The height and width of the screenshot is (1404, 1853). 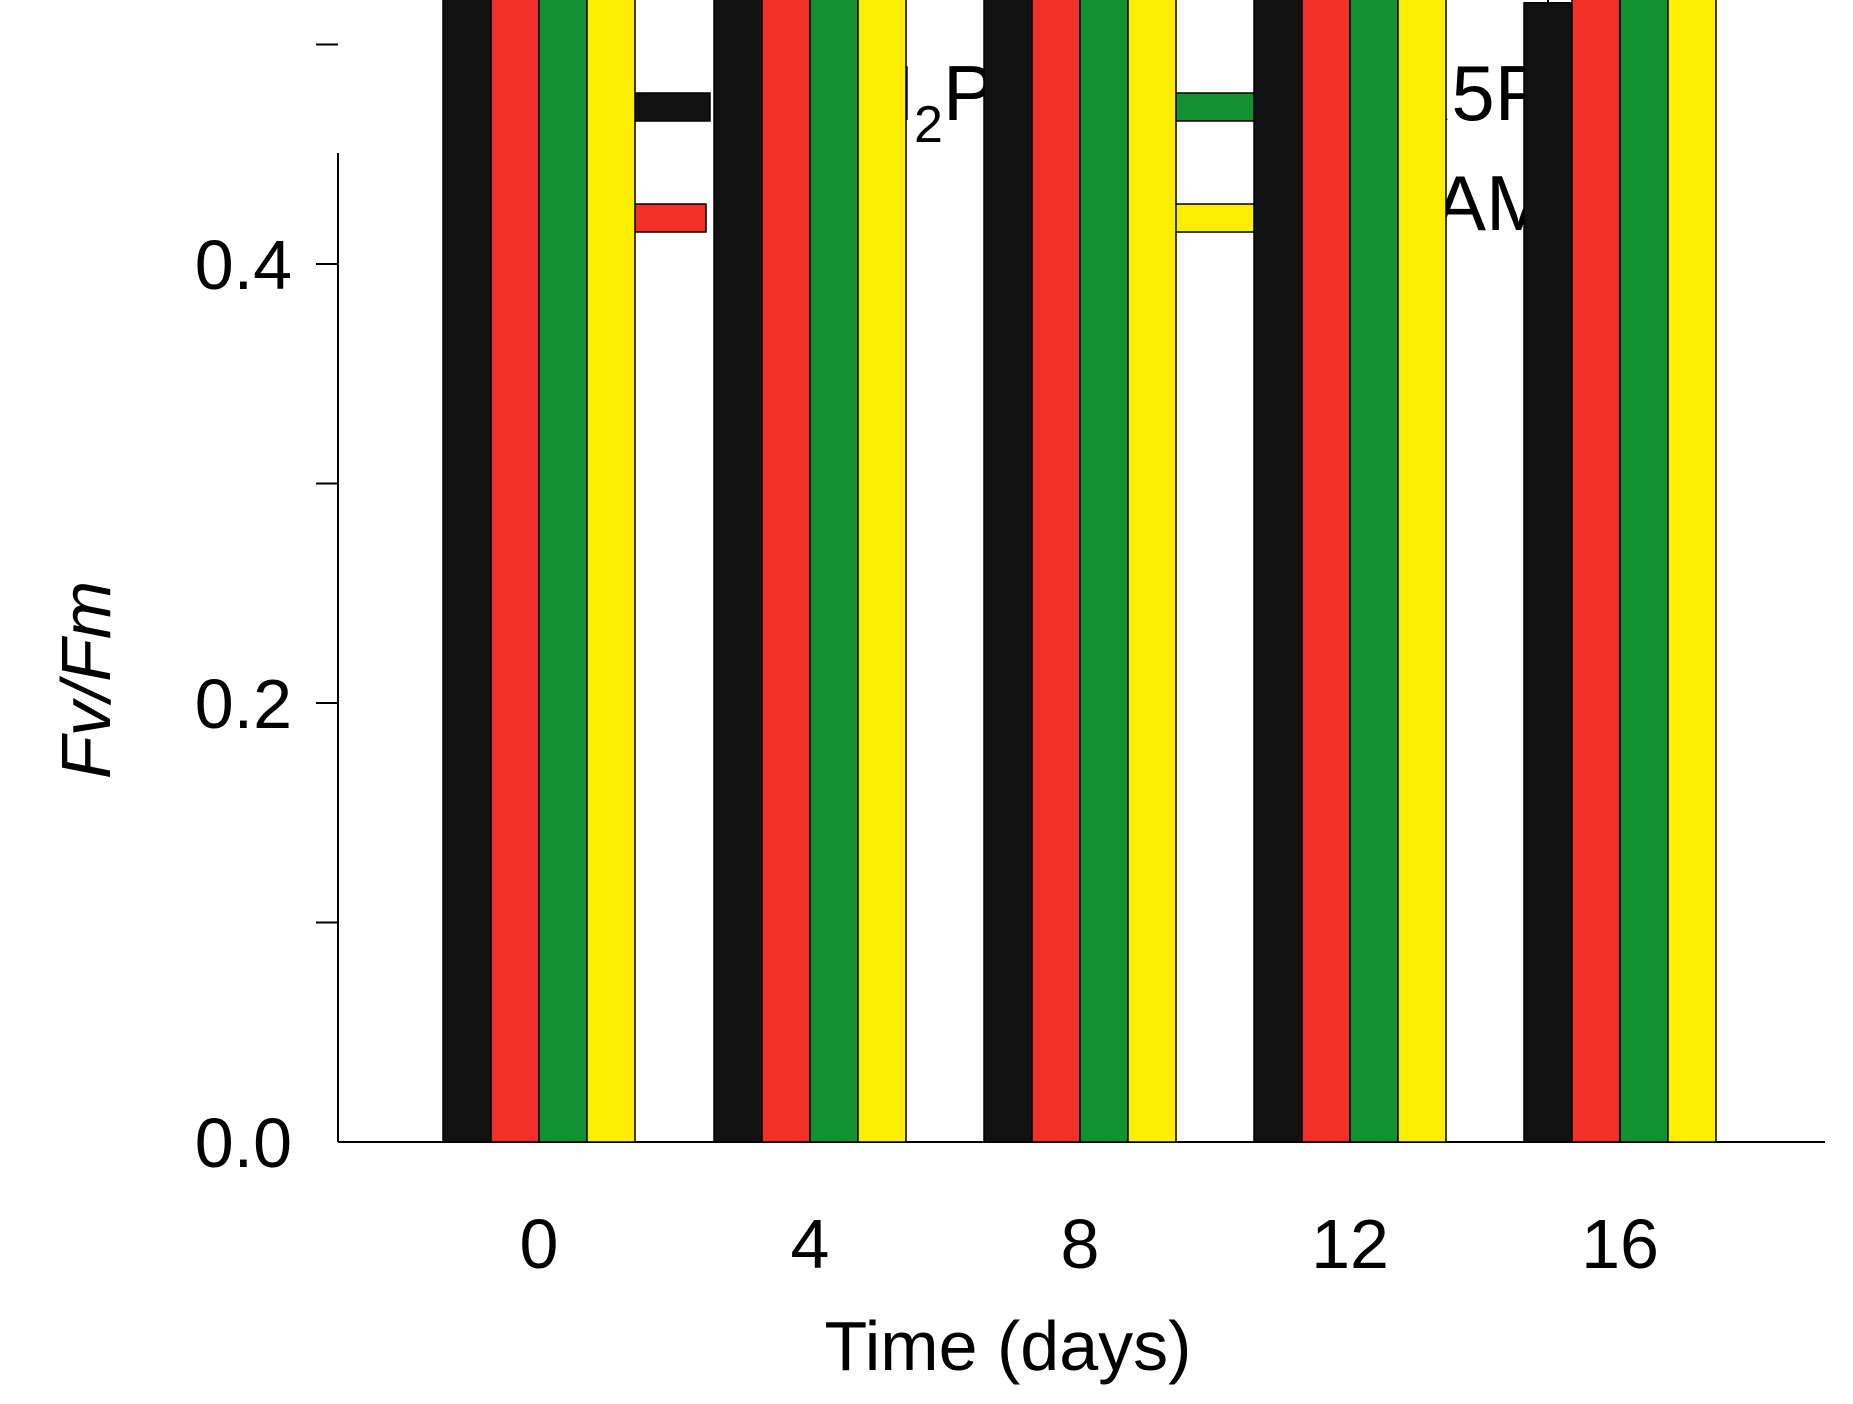 What do you see at coordinates (243, 265) in the screenshot?
I see `y-tick-label: 0.4` at bounding box center [243, 265].